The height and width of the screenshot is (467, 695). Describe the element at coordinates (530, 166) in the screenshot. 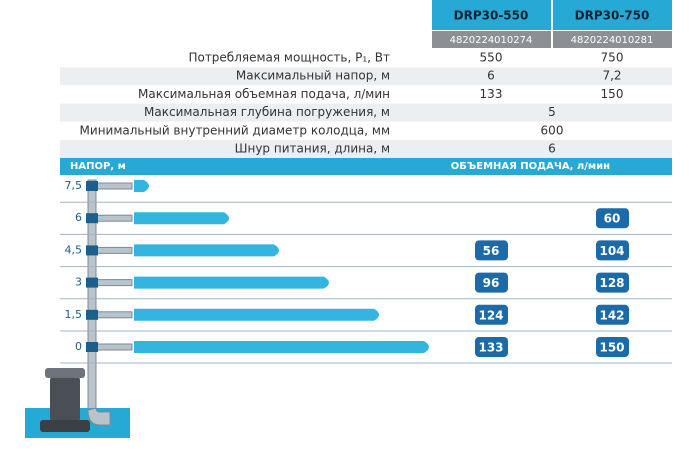

I see `flow-title: ОБЪЕМНАЯ ПОДАЧА, л/мин` at that location.